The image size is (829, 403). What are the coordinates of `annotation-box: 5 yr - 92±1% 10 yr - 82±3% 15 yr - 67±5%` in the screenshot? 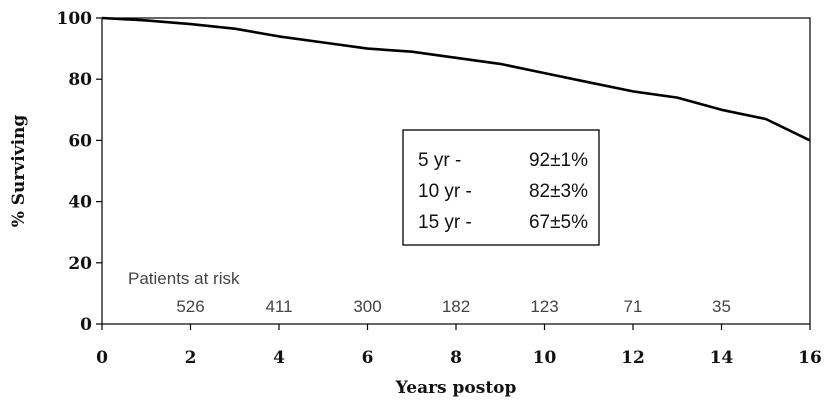 It's located at (501, 187).